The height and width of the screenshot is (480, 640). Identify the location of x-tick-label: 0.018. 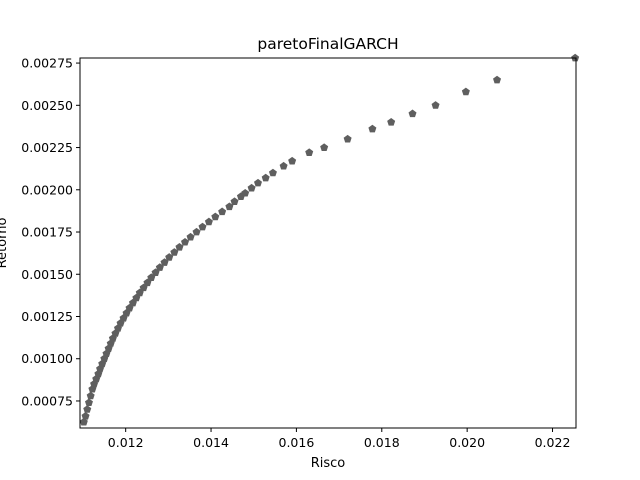
(382, 442).